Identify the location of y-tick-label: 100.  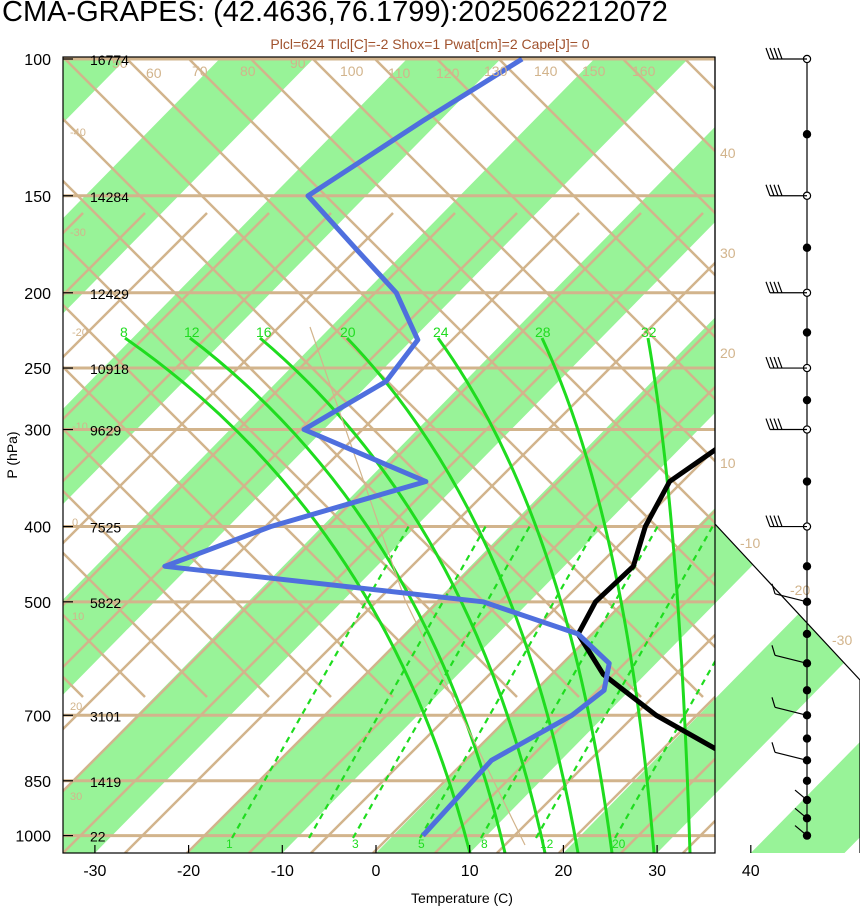
(37, 60).